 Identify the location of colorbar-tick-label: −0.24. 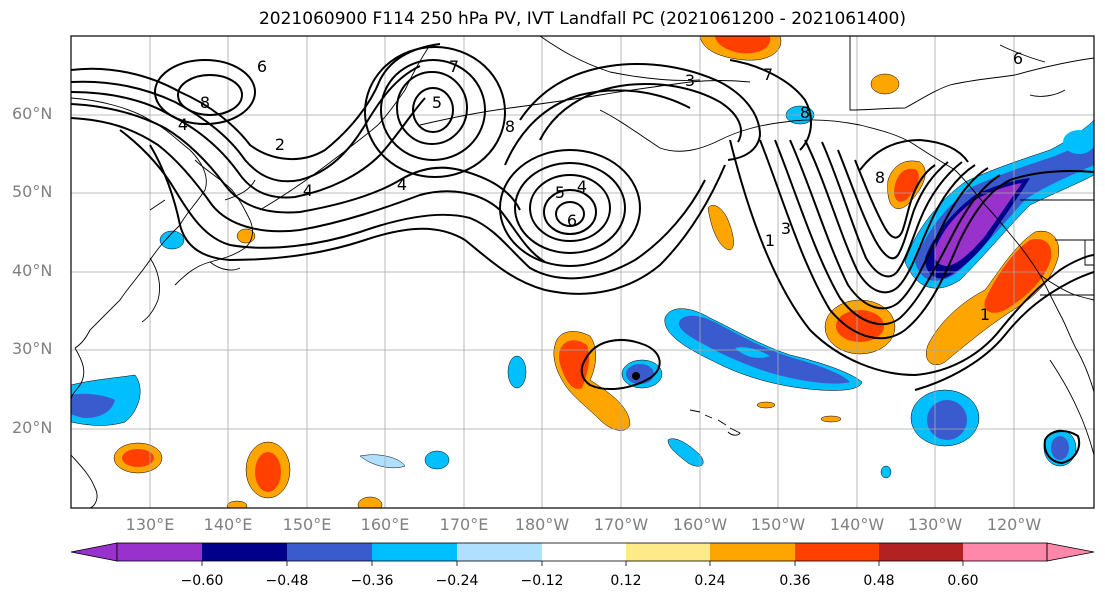
(457, 581).